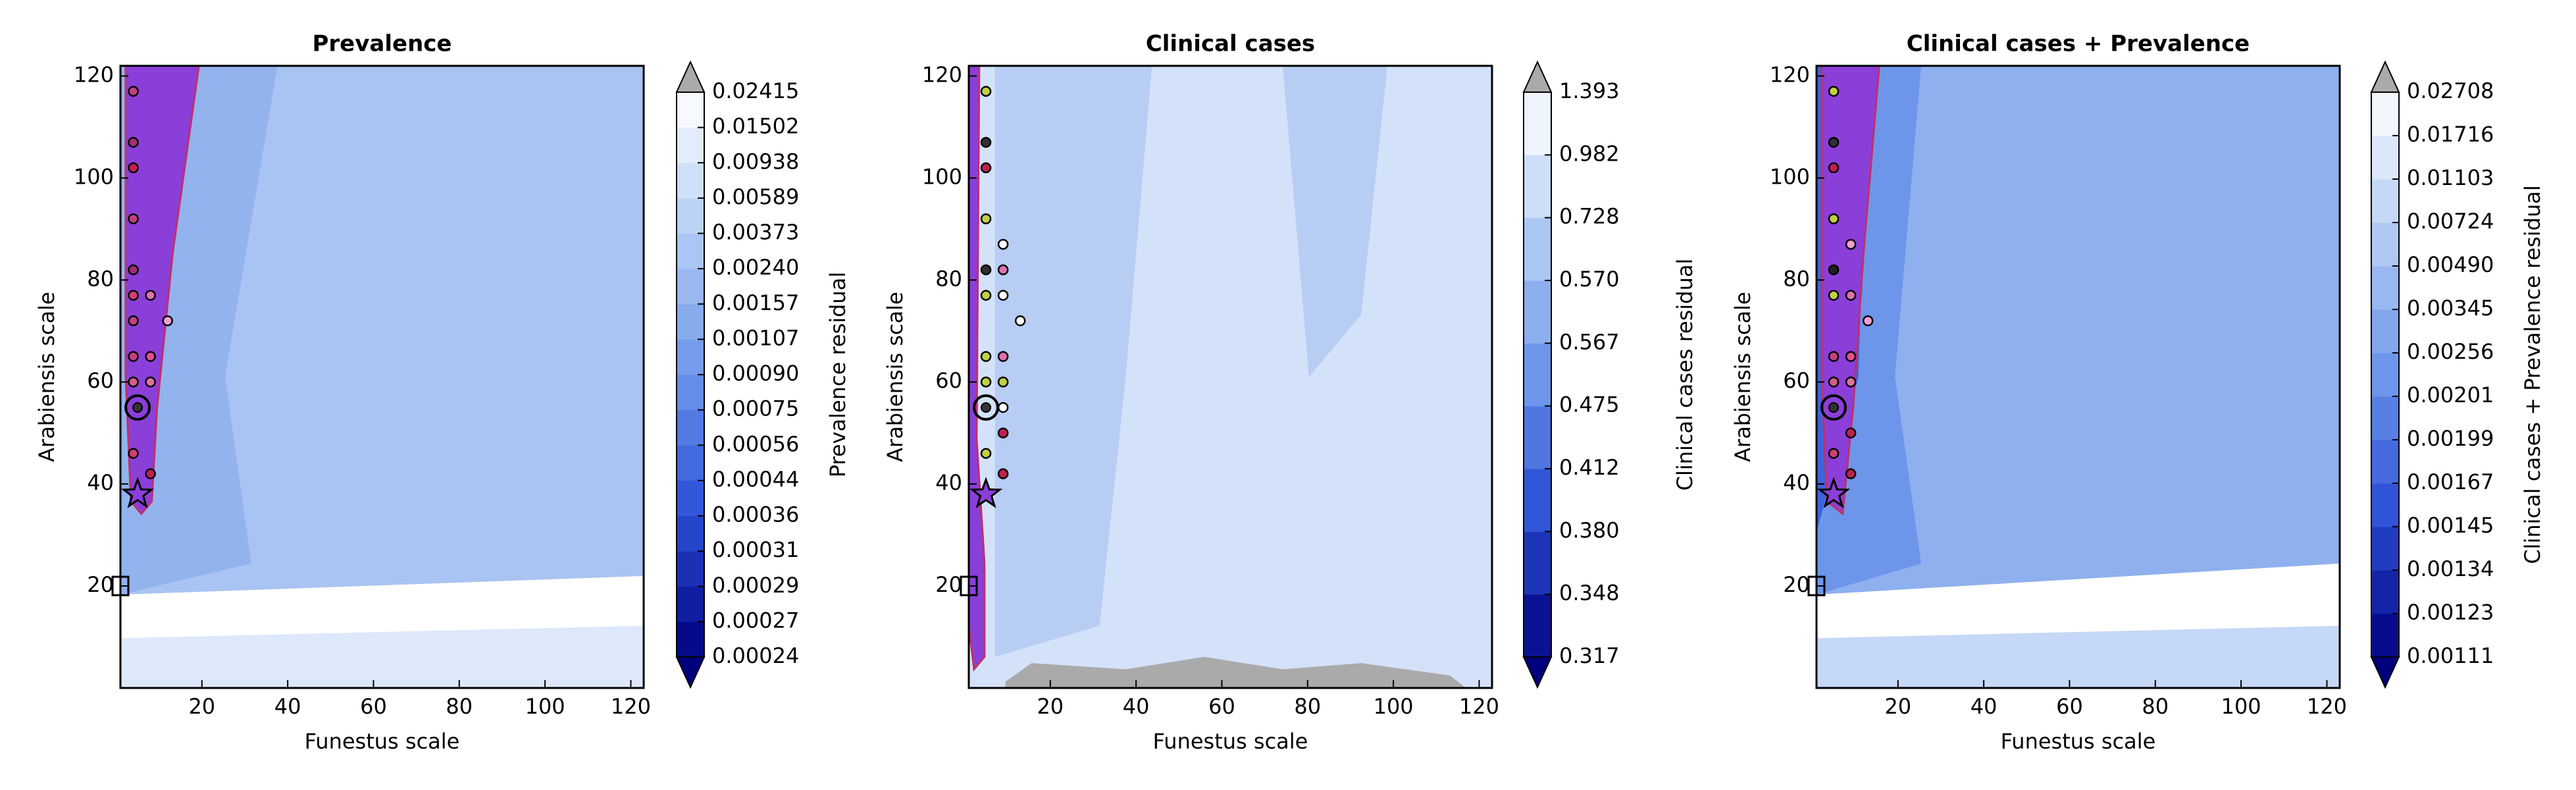 The image size is (2576, 790). What do you see at coordinates (755, 126) in the screenshot?
I see `colorbar-tick-label: 0.01502` at bounding box center [755, 126].